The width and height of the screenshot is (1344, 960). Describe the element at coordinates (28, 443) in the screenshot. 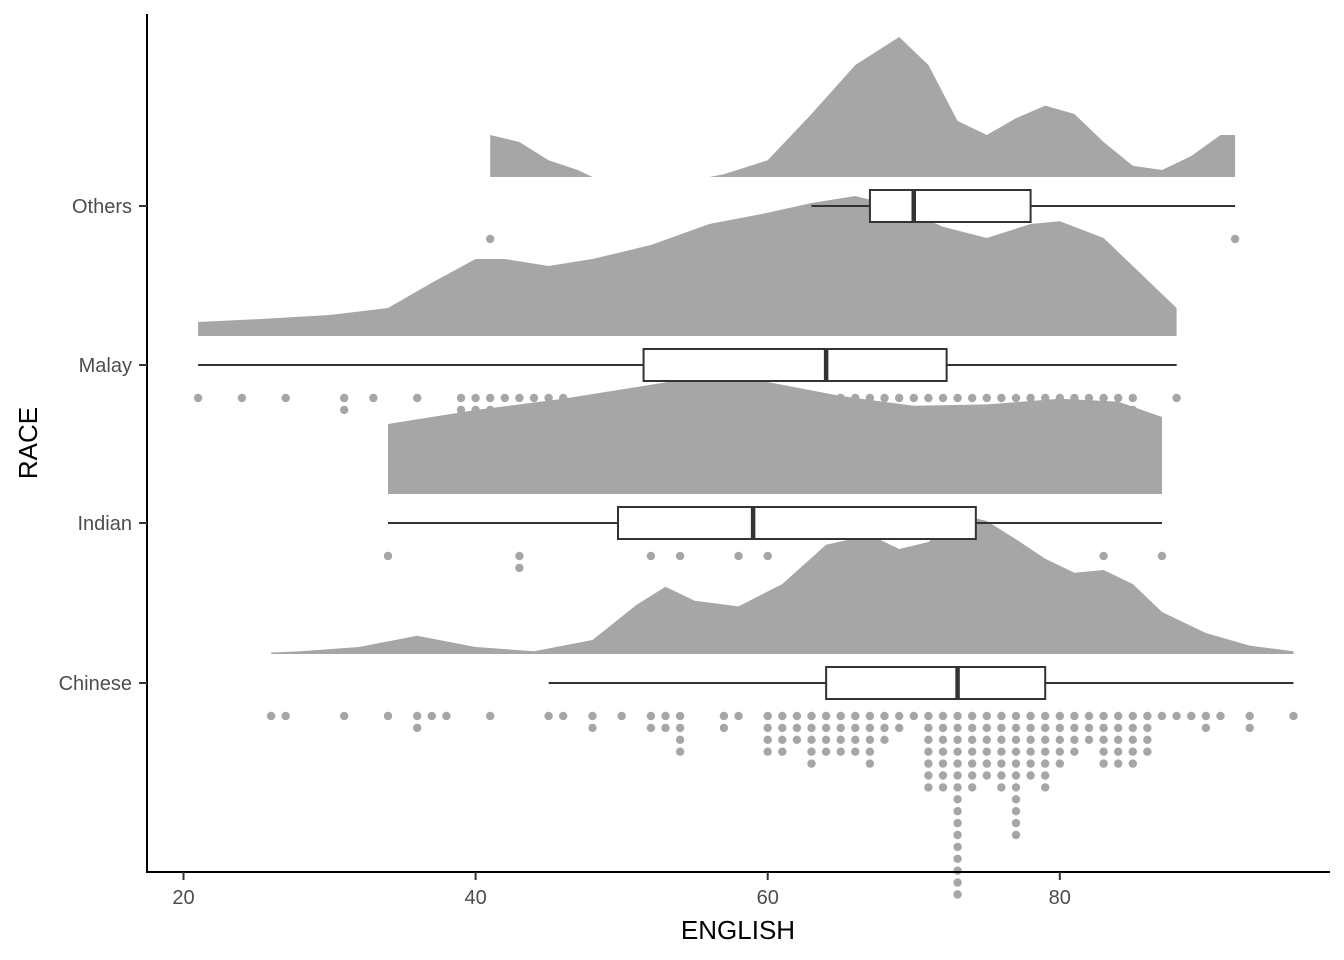

I see `y-axis-title: RACE` at that location.